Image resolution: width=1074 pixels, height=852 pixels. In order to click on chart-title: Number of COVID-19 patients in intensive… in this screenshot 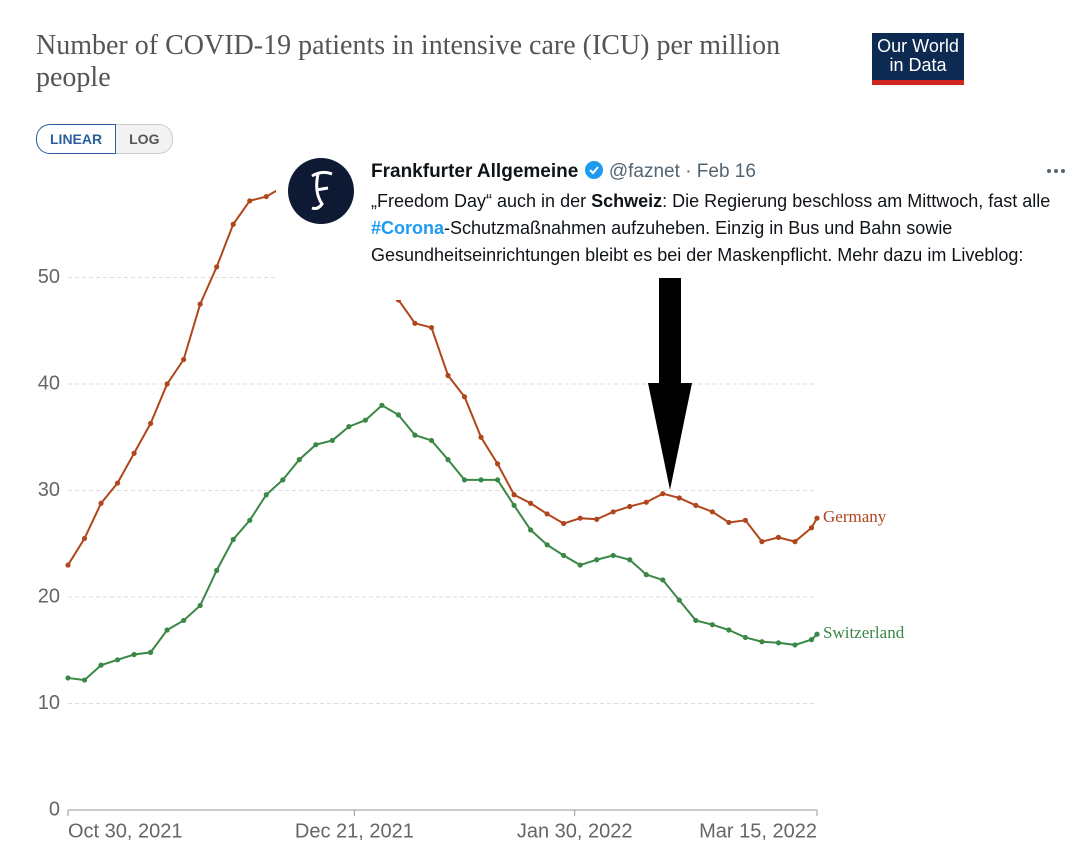, I will do `click(408, 61)`.